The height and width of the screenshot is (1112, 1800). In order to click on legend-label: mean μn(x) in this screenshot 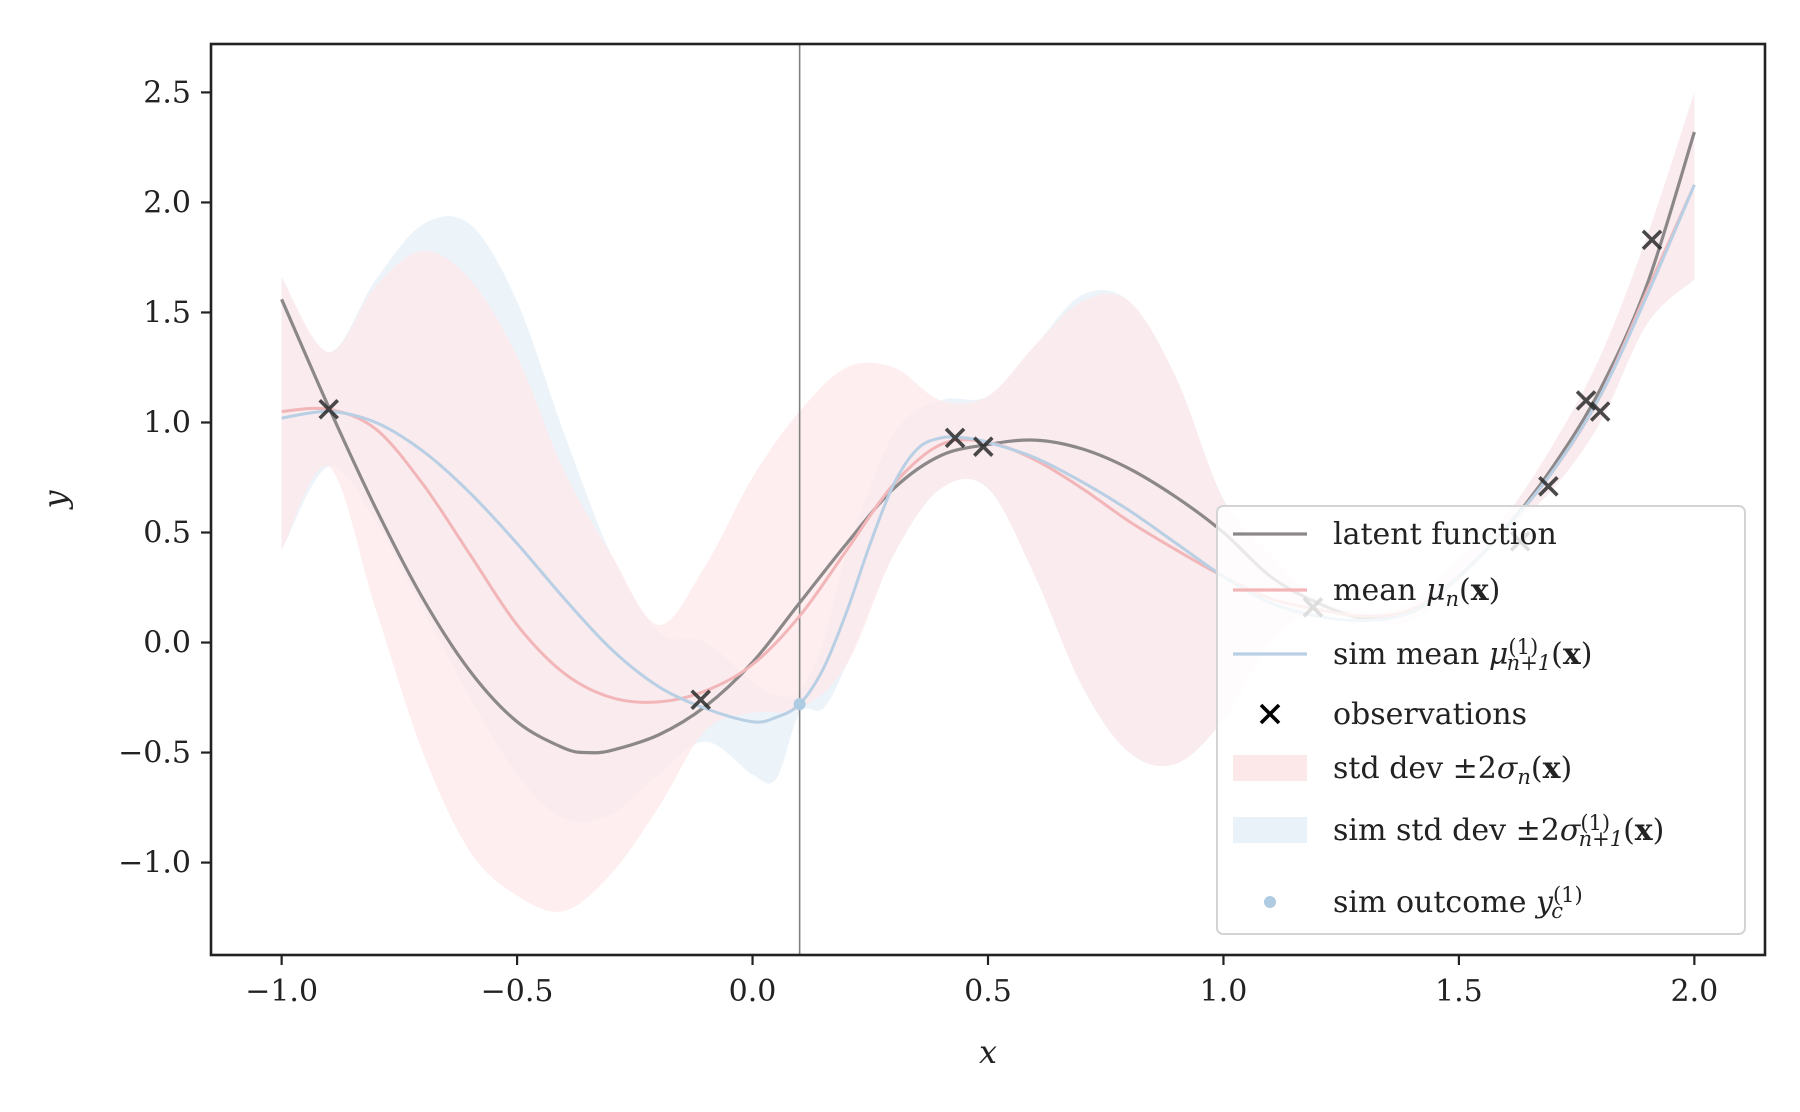, I will do `click(1416, 592)`.